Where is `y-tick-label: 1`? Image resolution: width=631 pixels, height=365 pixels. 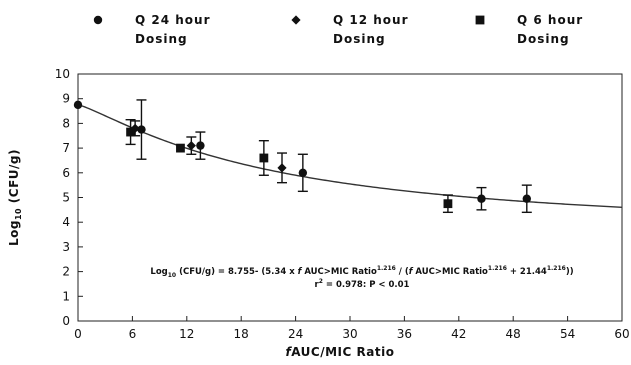
y-tick-label: 1 is located at coordinates (66, 296).